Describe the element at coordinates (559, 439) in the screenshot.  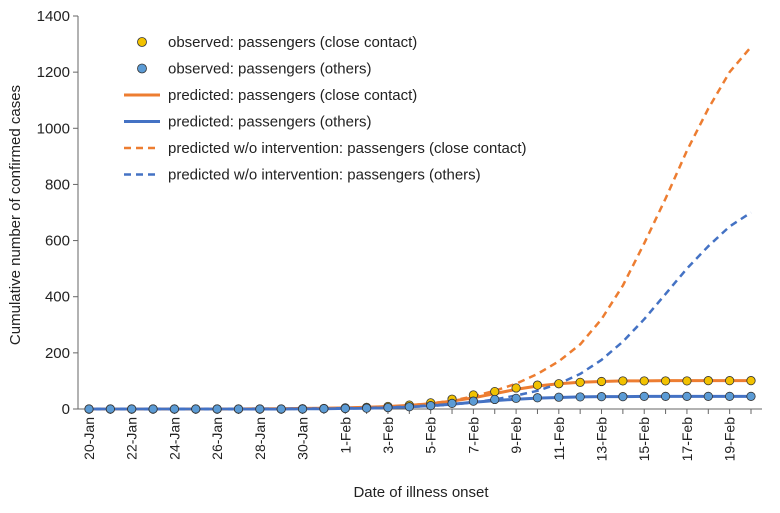
I see `x-tick-label: 11-Feb` at that location.